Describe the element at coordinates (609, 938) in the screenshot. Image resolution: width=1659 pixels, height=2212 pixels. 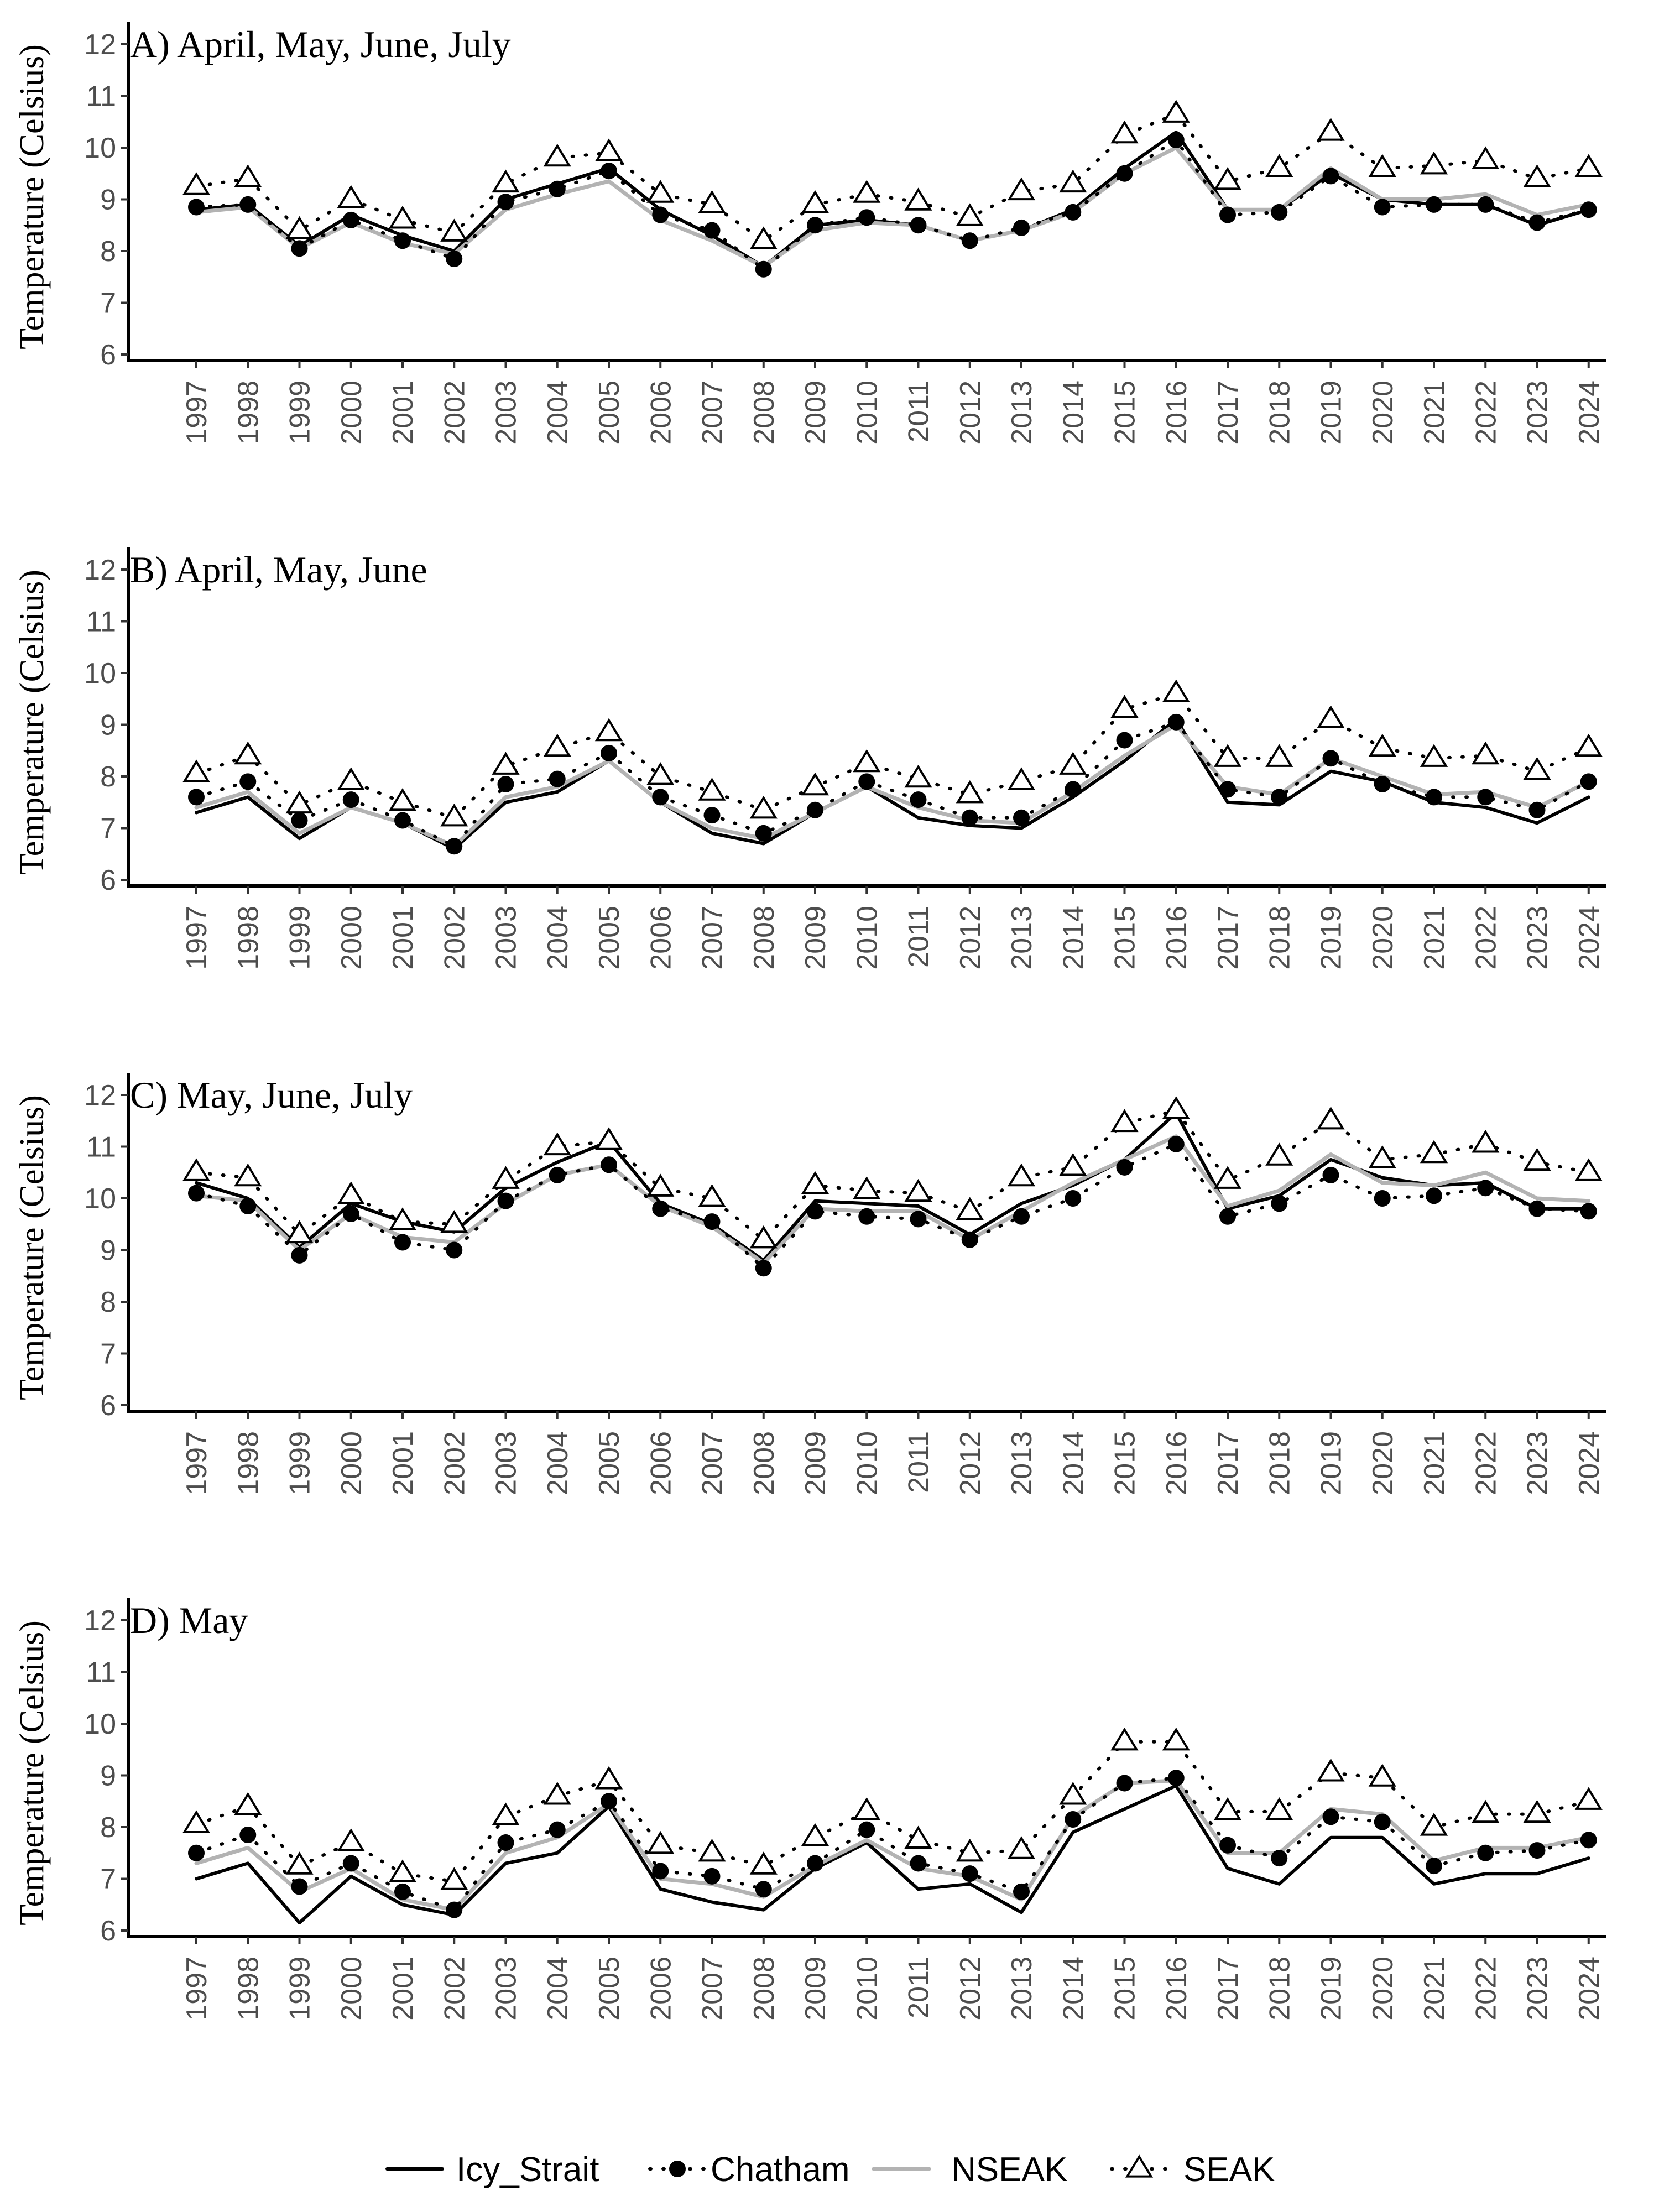
I see `x-tick-label: 2005` at that location.